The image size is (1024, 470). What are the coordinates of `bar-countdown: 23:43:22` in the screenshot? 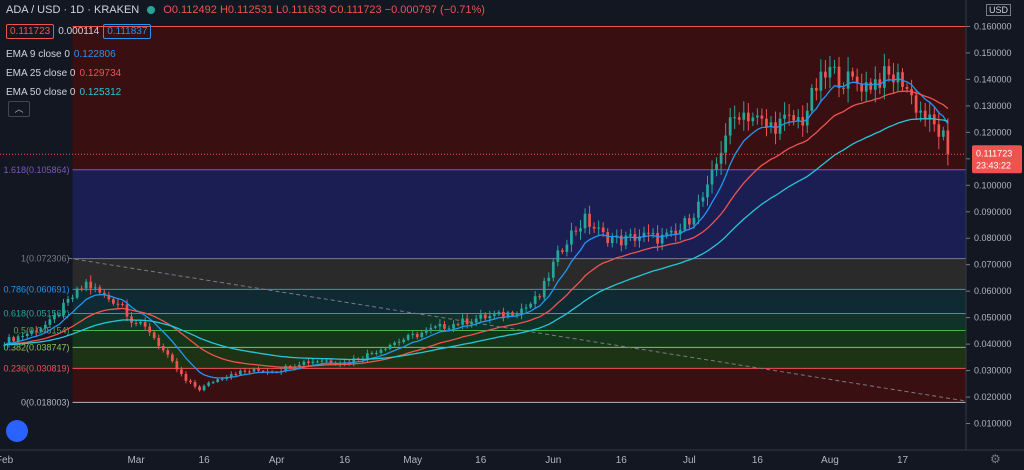 It's located at (993, 165).